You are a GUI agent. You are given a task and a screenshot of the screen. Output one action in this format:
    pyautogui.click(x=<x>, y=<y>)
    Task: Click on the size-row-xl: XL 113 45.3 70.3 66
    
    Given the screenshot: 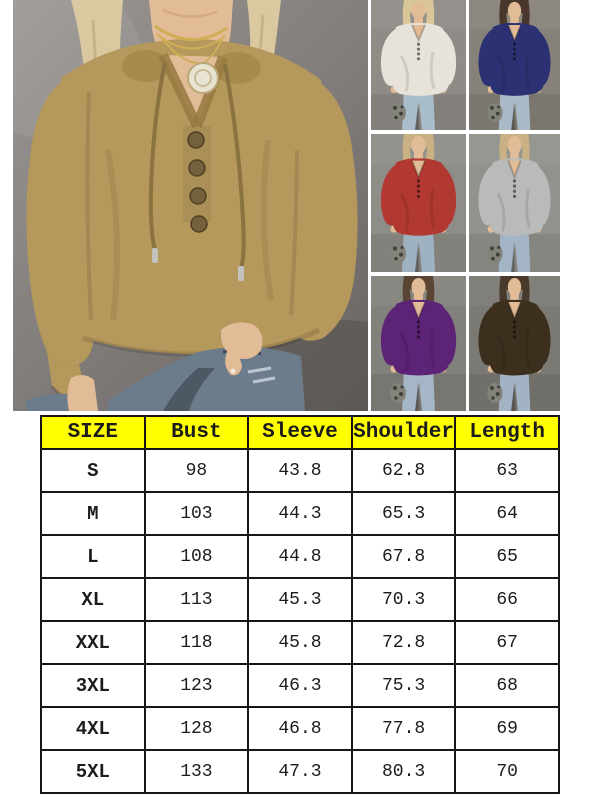 What is the action you would take?
    pyautogui.click(x=300, y=599)
    